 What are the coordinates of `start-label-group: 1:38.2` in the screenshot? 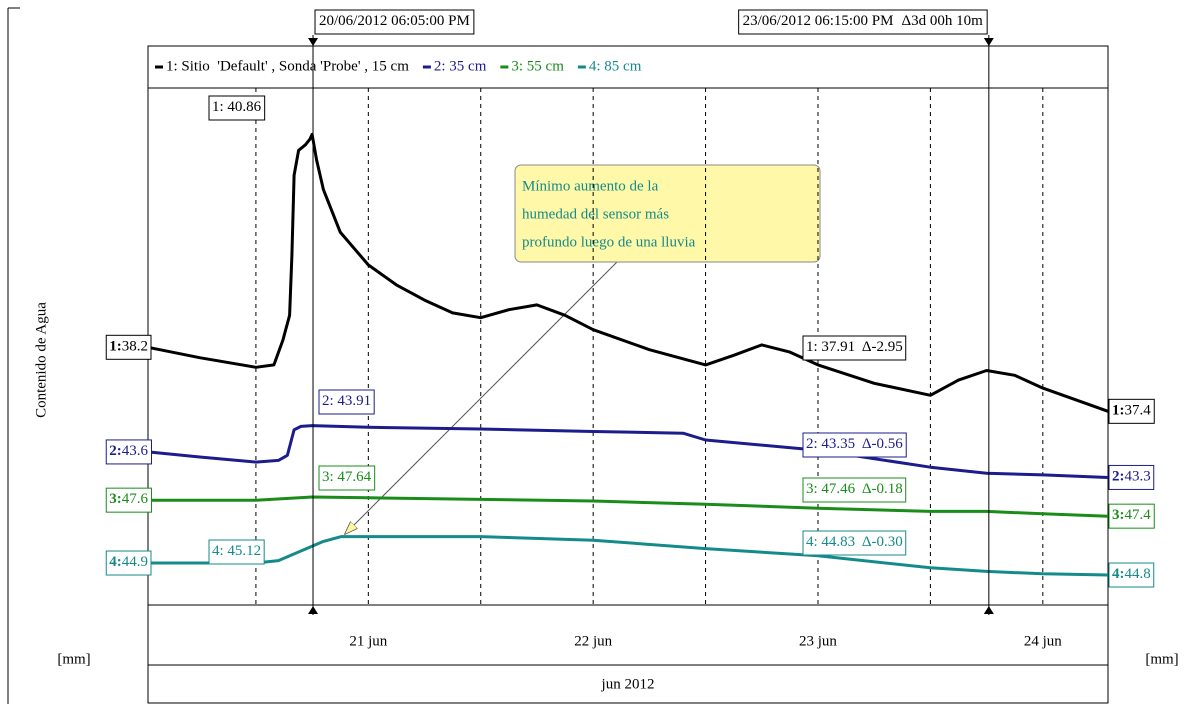 It's located at (128, 347).